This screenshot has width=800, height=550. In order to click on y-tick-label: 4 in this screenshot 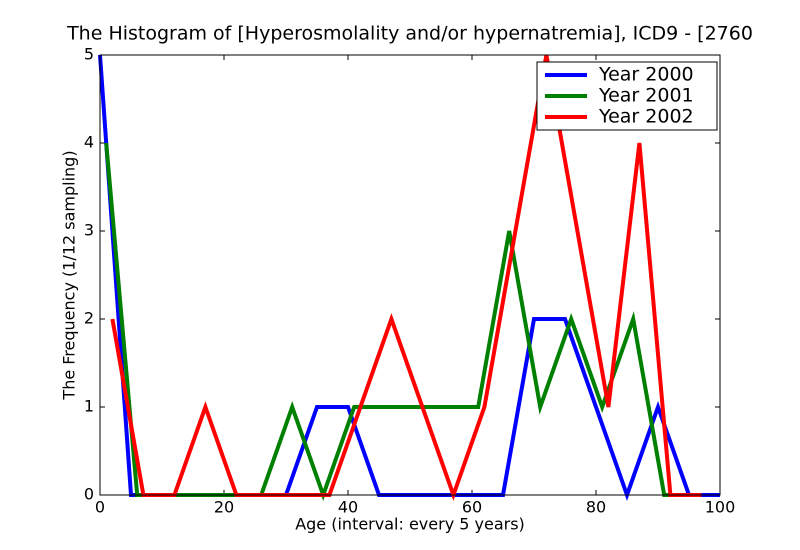, I will do `click(89, 142)`.